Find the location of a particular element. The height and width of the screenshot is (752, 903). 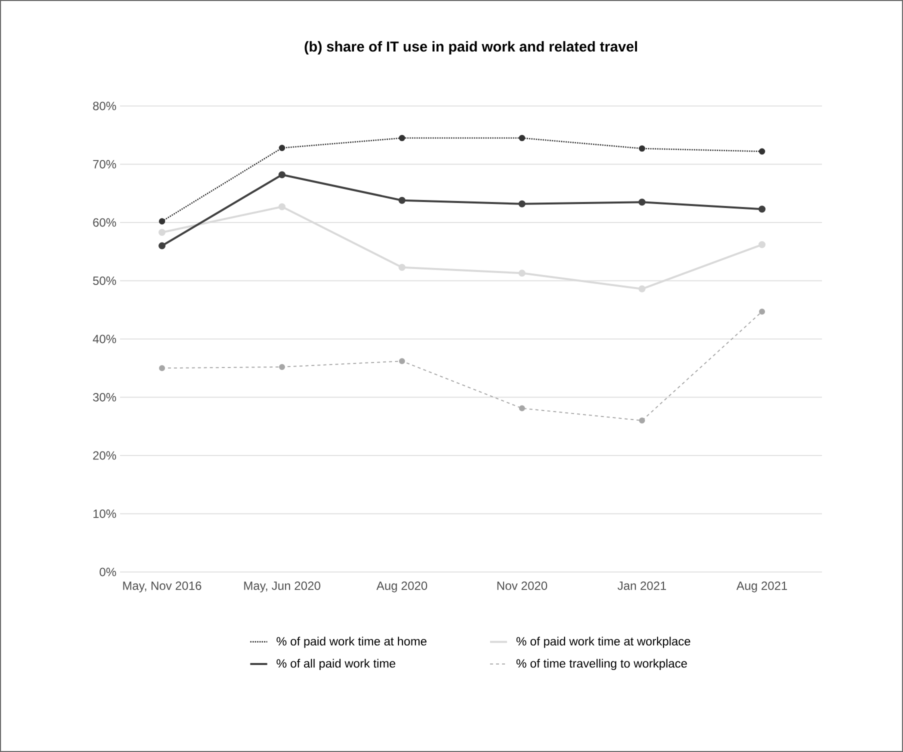

legend-label: % of time travelling to workplace is located at coordinates (601, 664).